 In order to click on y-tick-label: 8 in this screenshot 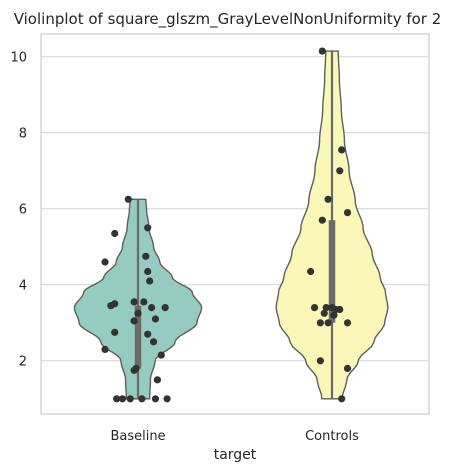, I will do `click(23, 133)`.